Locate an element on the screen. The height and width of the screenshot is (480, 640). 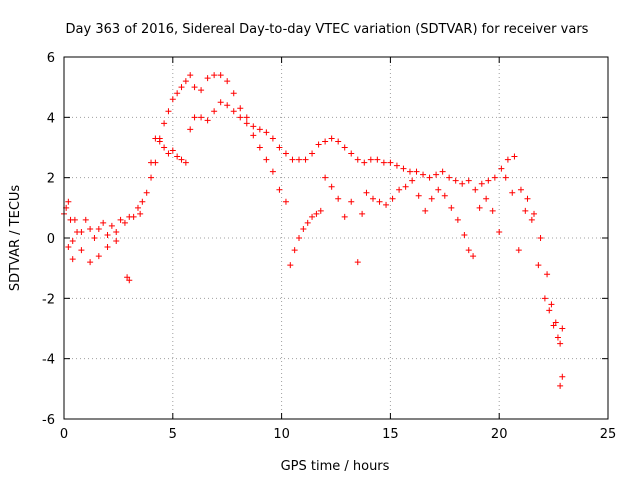
y-tick-label: -2 is located at coordinates (48, 299).